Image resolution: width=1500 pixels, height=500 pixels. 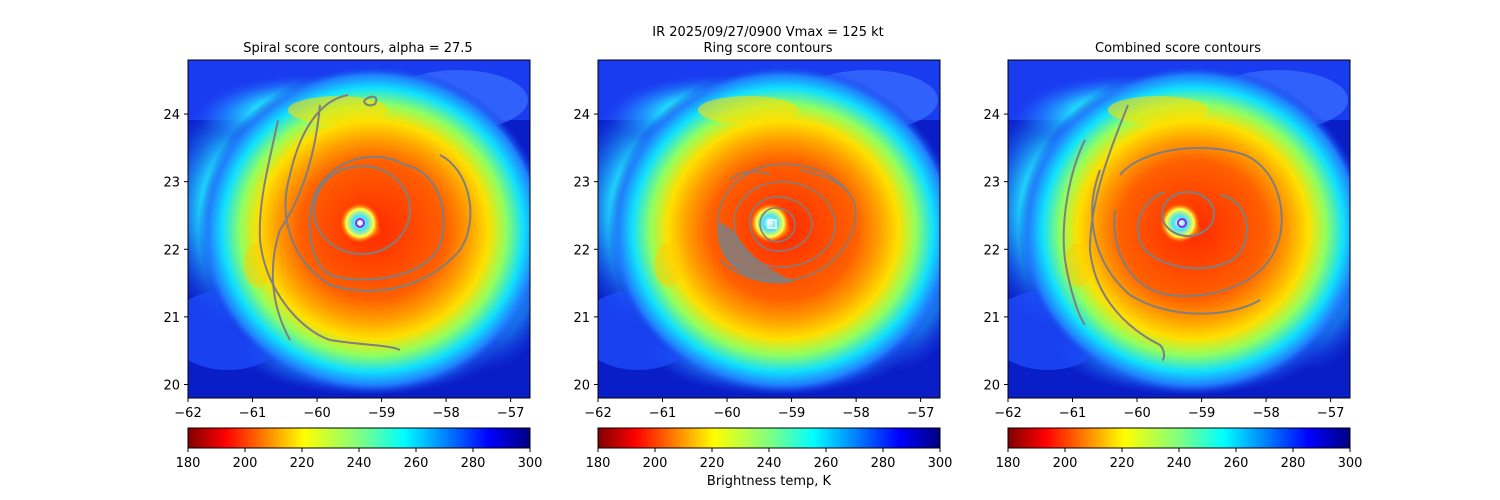 What do you see at coordinates (769, 481) in the screenshot?
I see `colorbar-label: Brightness temp, K` at bounding box center [769, 481].